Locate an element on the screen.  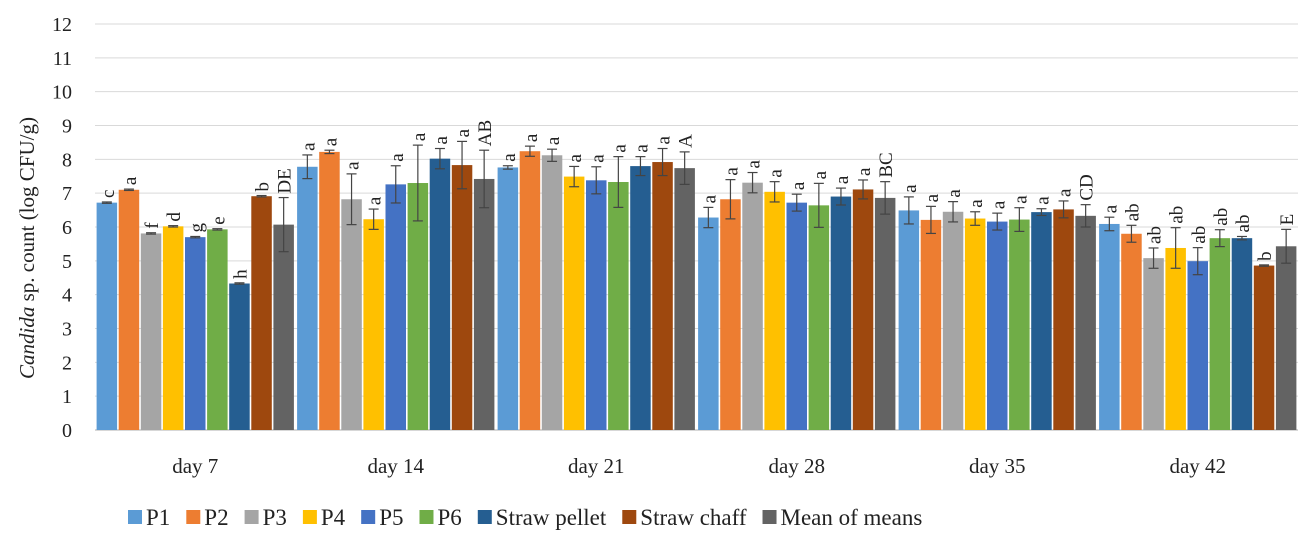
legend-item: P3 is located at coordinates (265, 517).